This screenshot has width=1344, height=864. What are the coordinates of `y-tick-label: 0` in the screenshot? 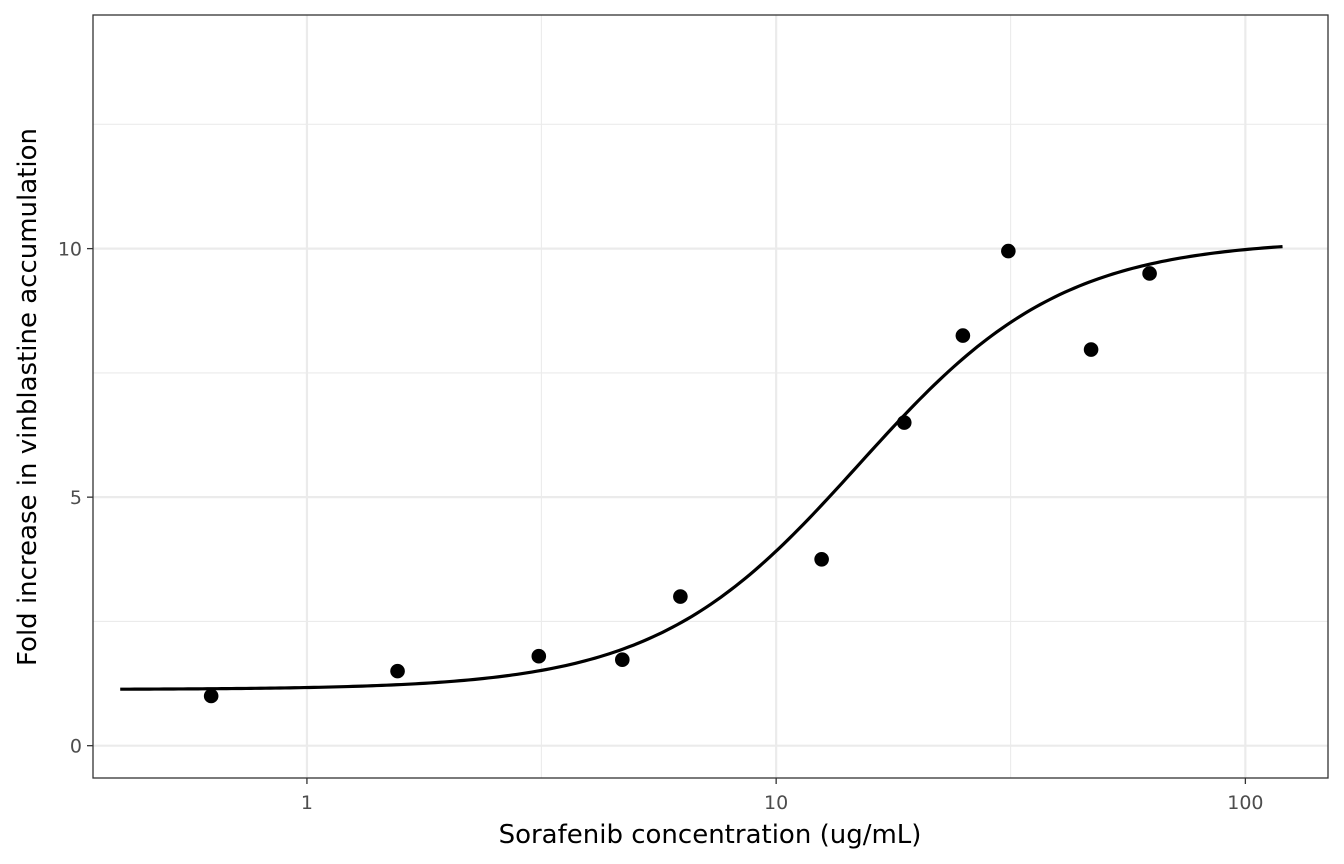 It's located at (76, 747).